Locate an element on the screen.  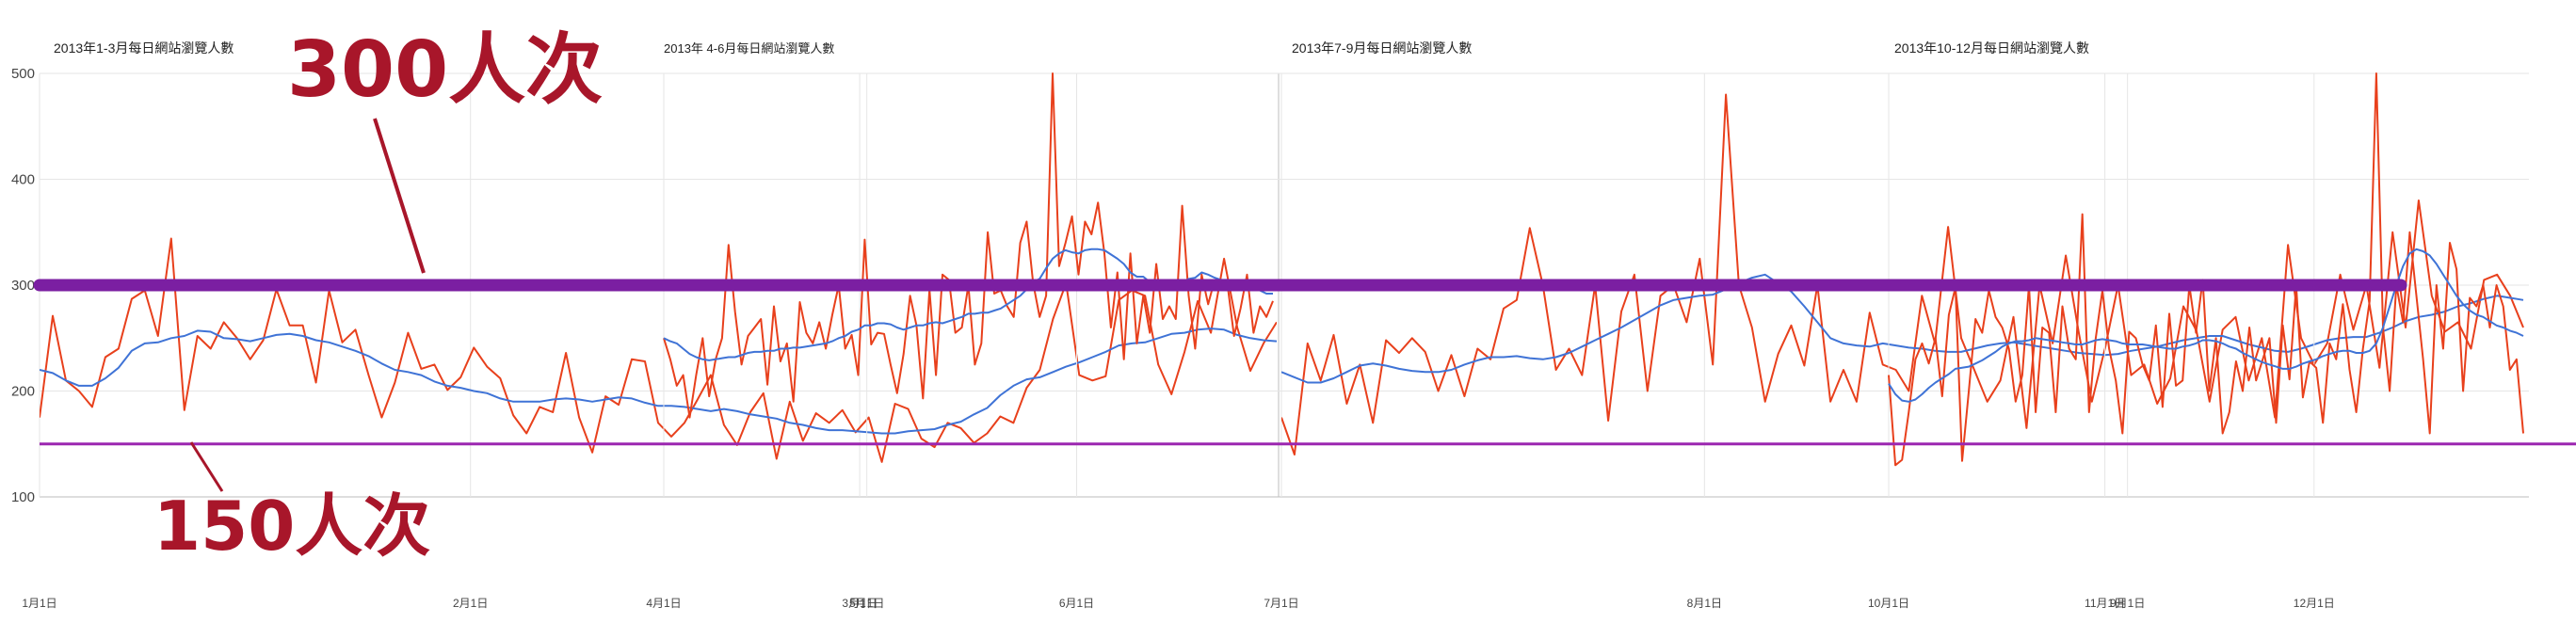
panel-series is located at coordinates (968, 246).